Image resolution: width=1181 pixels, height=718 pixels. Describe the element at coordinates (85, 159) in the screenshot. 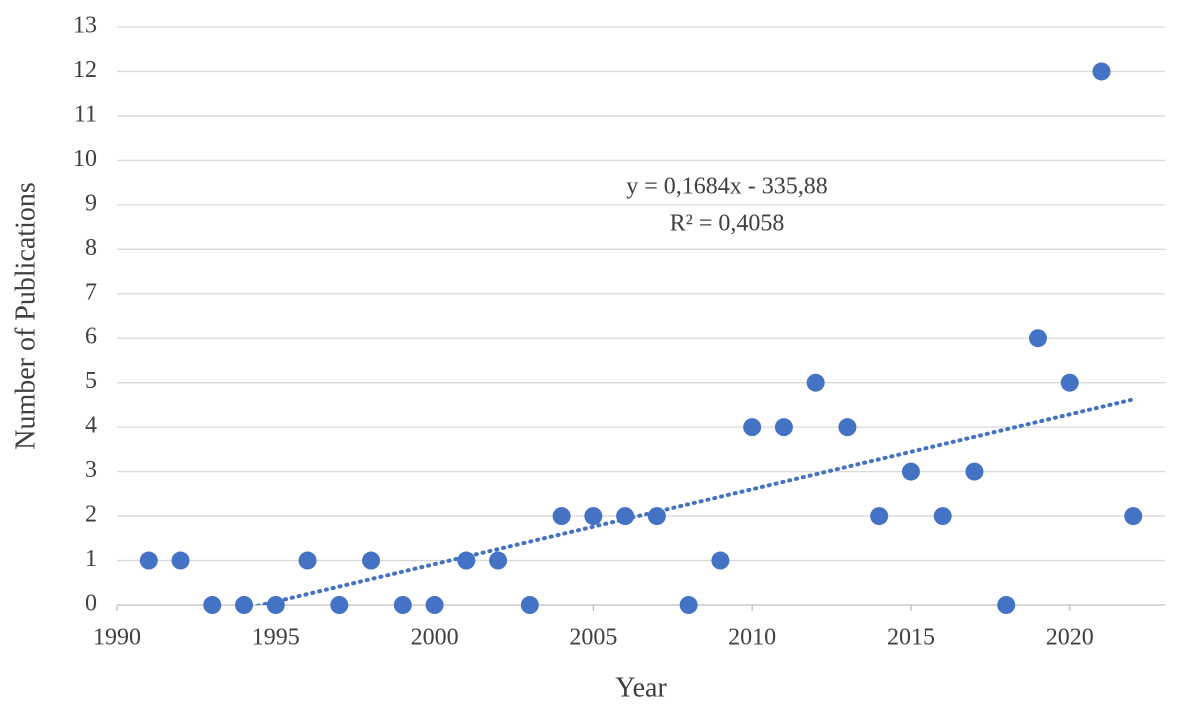

I see `y-tick-label: 10` at that location.